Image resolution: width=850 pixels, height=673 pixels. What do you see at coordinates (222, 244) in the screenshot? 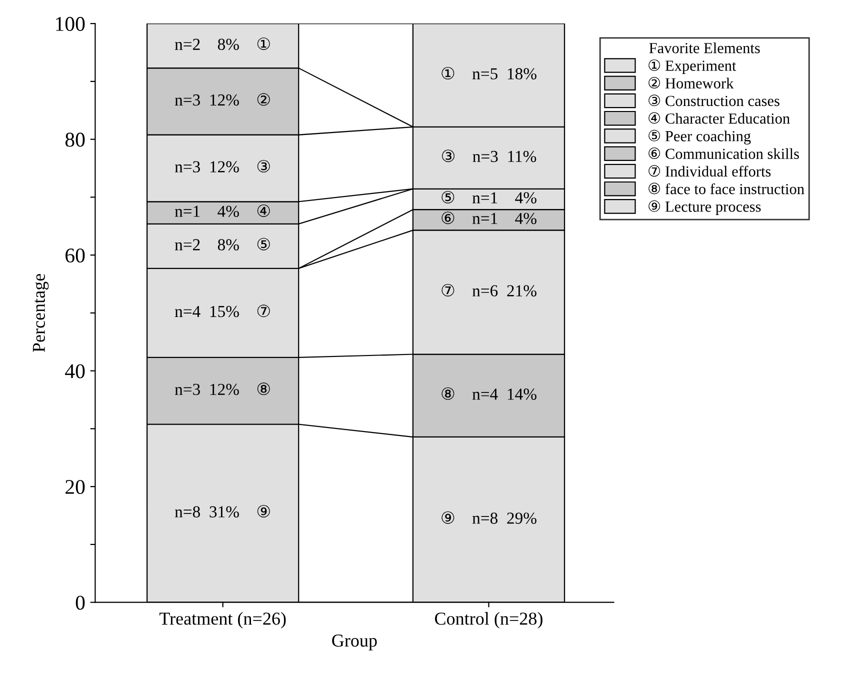
I see `data-label: n=2 8% ⑤` at bounding box center [222, 244].